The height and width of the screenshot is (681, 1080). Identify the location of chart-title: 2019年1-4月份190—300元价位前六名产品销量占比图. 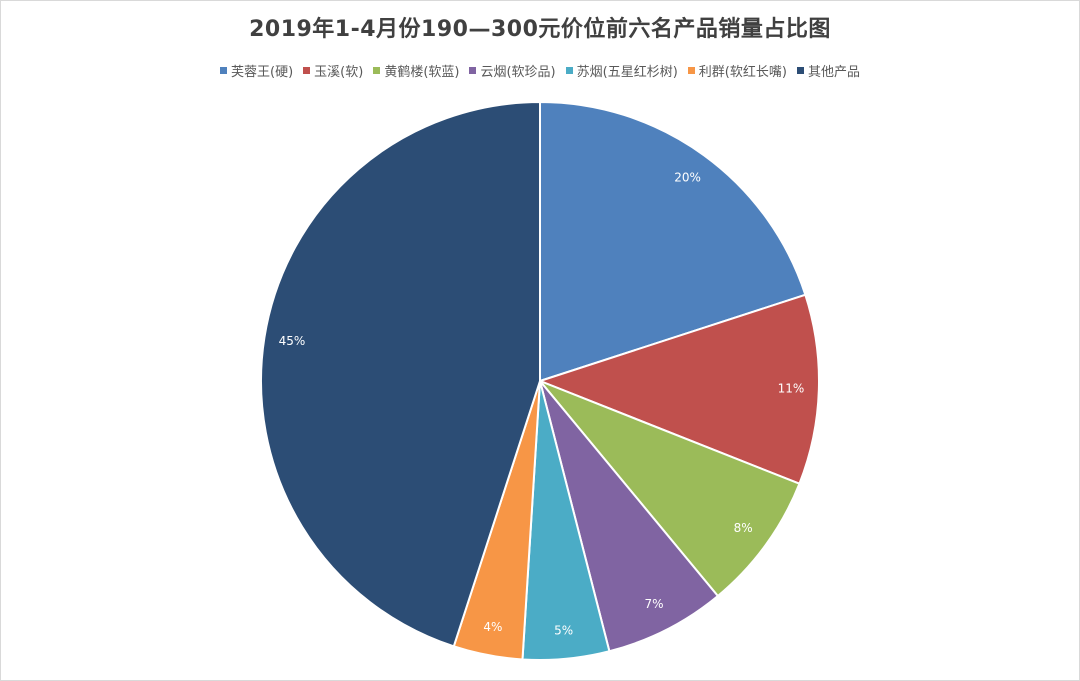
(540, 29).